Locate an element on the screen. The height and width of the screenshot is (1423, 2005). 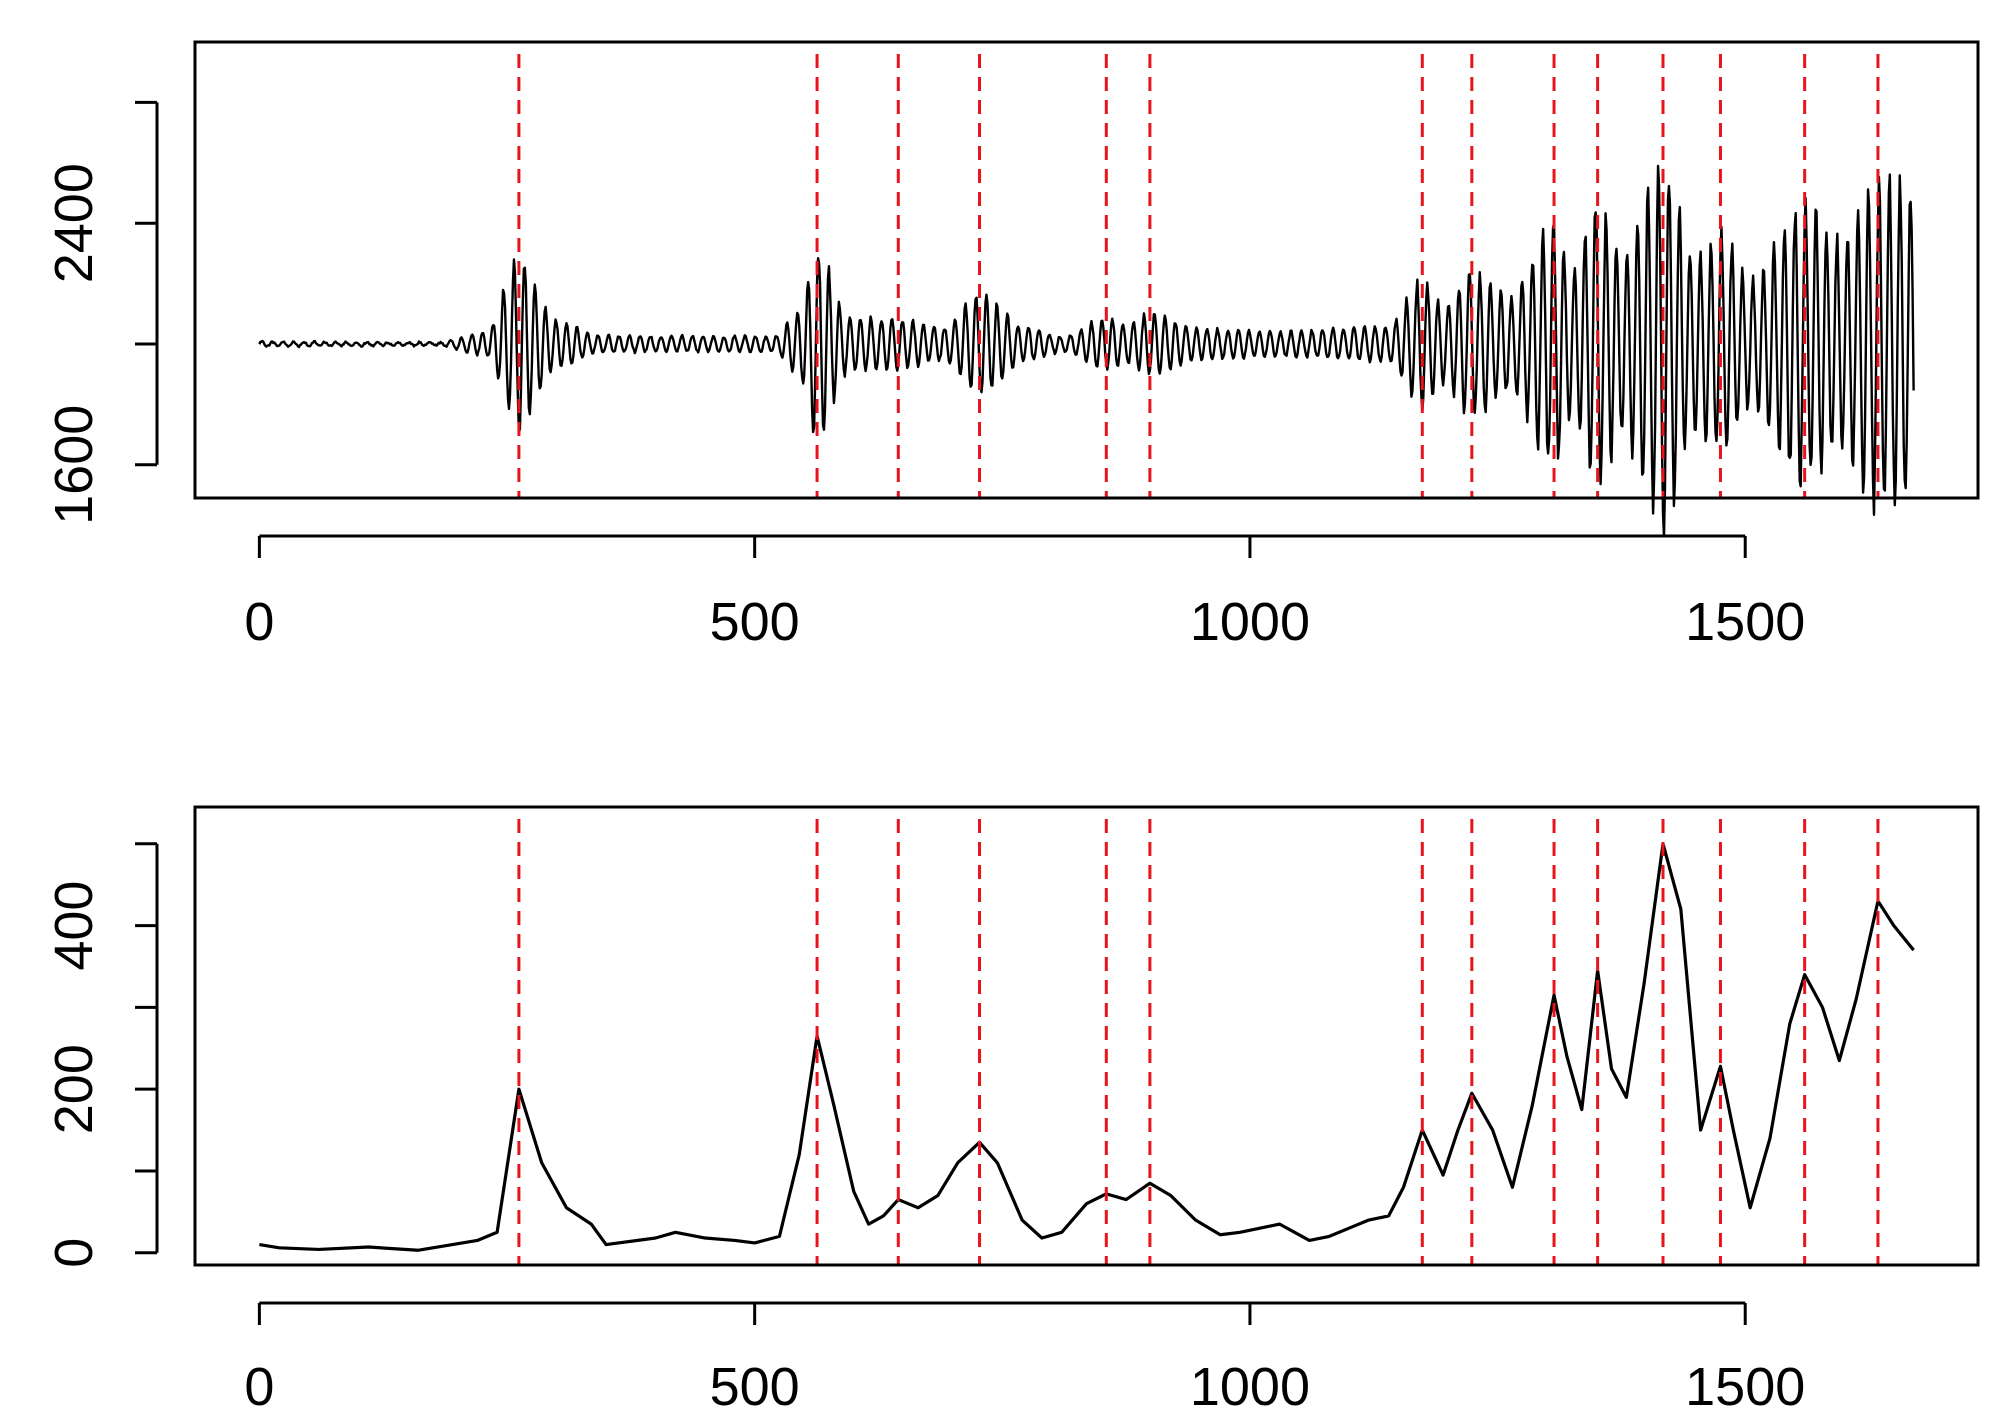
y-tick-label: 1600 is located at coordinates (74, 465).